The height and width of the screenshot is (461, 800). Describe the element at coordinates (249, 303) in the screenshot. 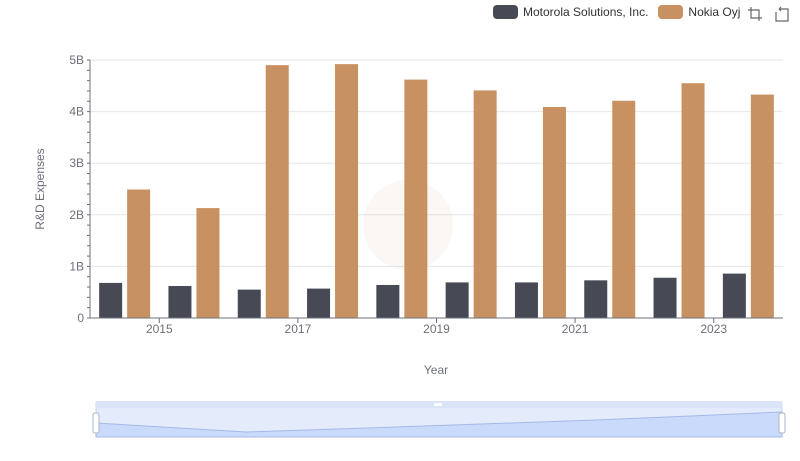

I see `bar-motorola-2016` at that location.